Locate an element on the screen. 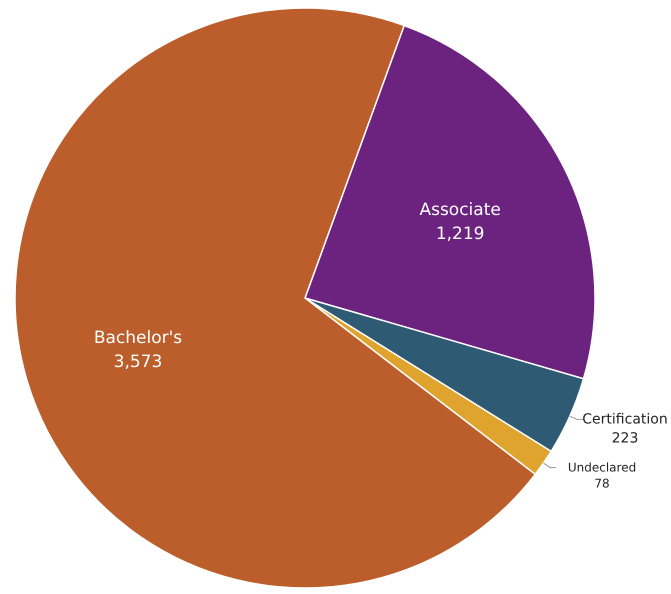  slice-label: Bachelor's is located at coordinates (138, 338).